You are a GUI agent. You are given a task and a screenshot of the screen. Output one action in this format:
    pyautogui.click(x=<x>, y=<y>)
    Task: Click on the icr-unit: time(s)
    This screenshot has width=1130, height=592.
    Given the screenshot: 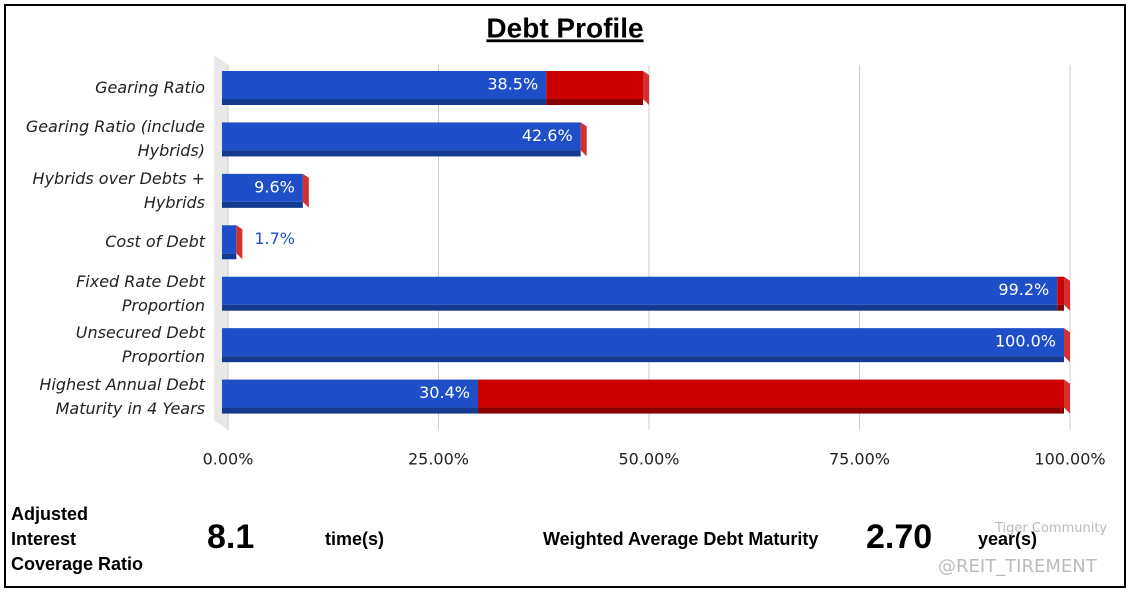 What is the action you would take?
    pyautogui.click(x=355, y=539)
    